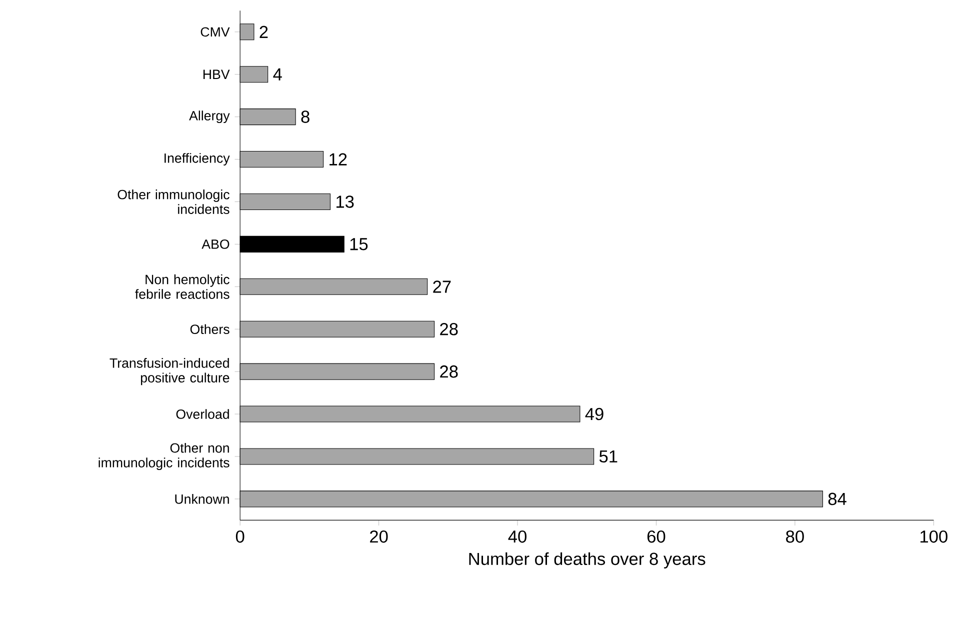 The height and width of the screenshot is (630, 975). Describe the element at coordinates (264, 32) in the screenshot. I see `data-label: 2` at that location.